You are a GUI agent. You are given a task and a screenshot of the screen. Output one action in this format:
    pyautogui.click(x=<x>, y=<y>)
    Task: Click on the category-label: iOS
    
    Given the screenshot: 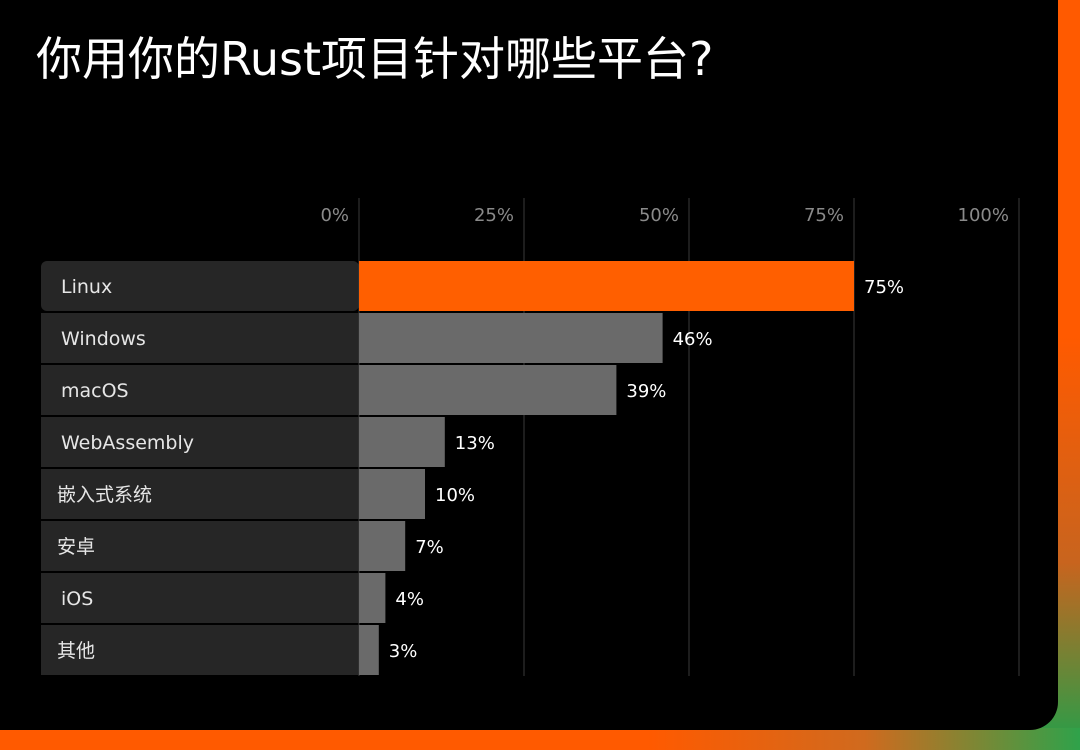 What is the action you would take?
    pyautogui.click(x=77, y=599)
    